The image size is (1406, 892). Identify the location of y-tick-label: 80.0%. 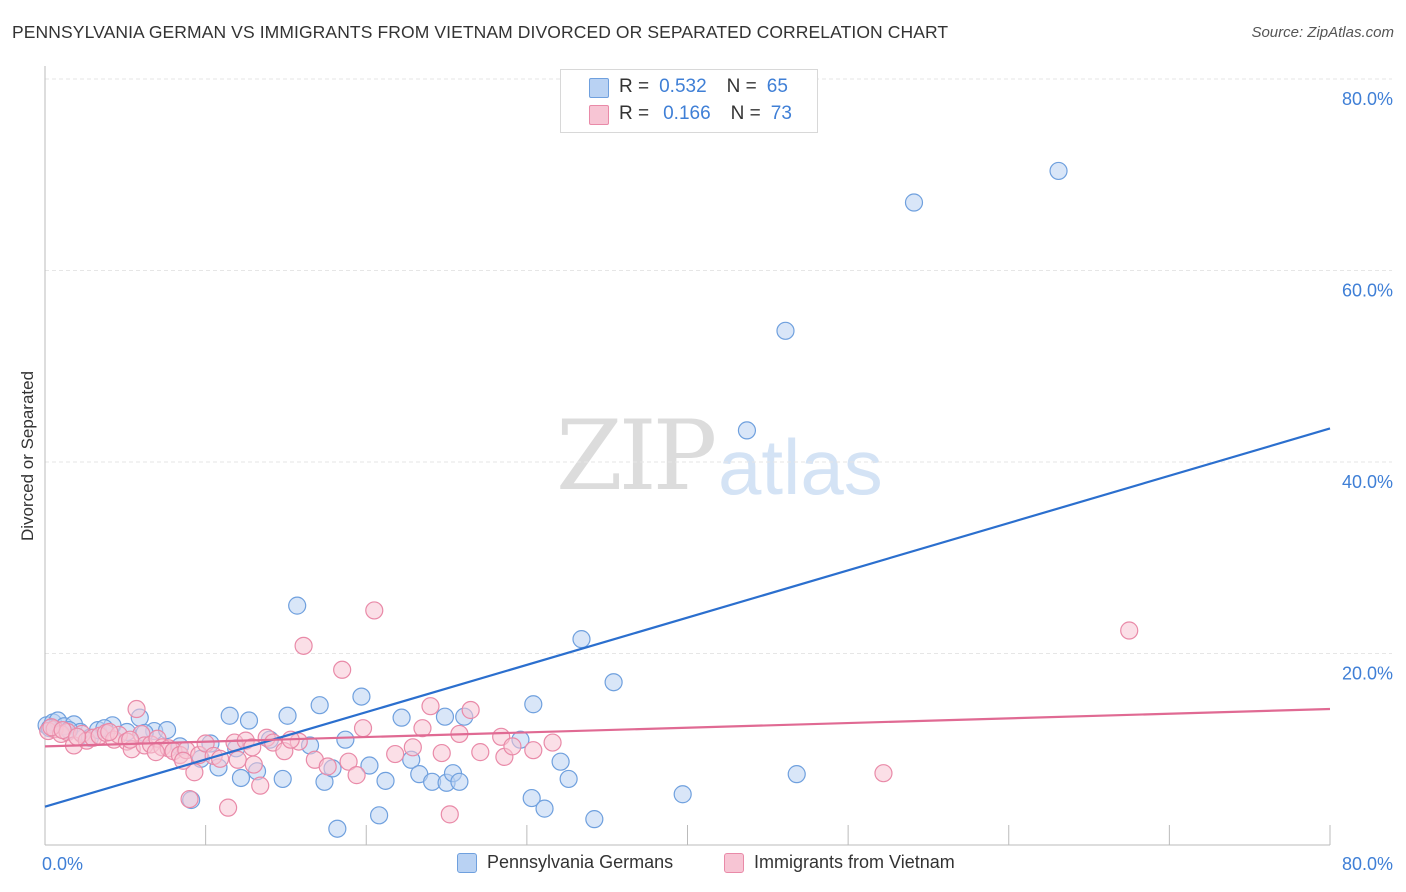
(1367, 99).